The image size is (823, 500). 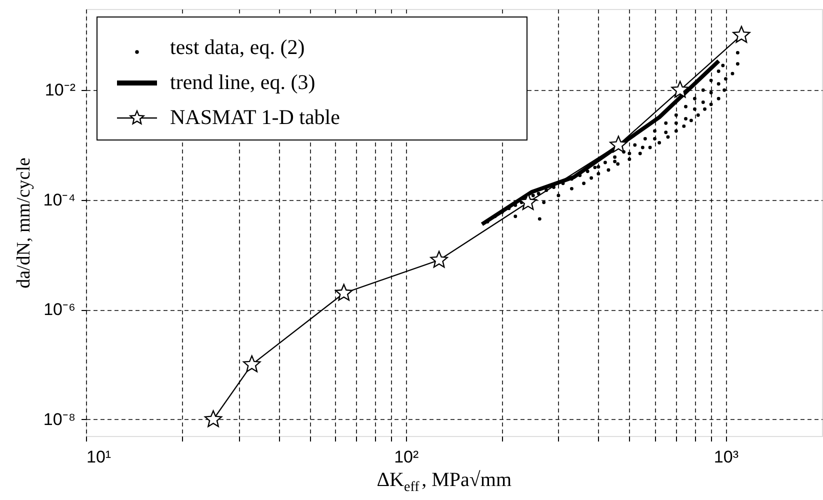 What do you see at coordinates (255, 117) in the screenshot?
I see `legend-label: NASMAT 1-D table` at bounding box center [255, 117].